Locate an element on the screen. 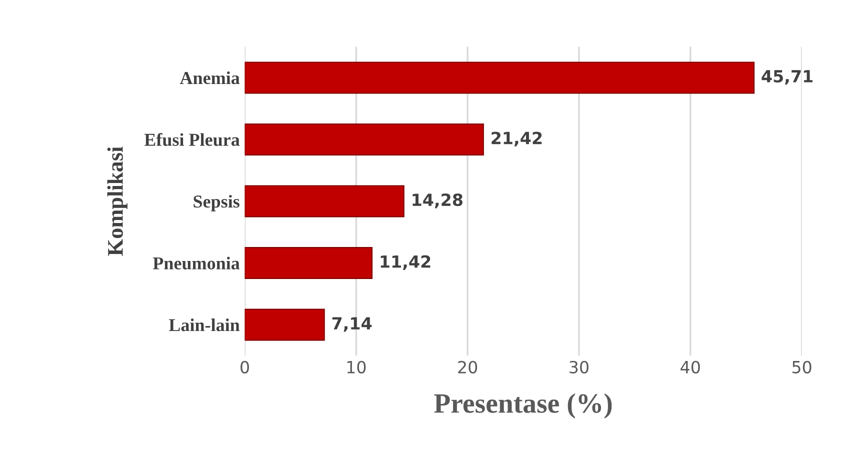  x-tick-label: 30 is located at coordinates (579, 367).